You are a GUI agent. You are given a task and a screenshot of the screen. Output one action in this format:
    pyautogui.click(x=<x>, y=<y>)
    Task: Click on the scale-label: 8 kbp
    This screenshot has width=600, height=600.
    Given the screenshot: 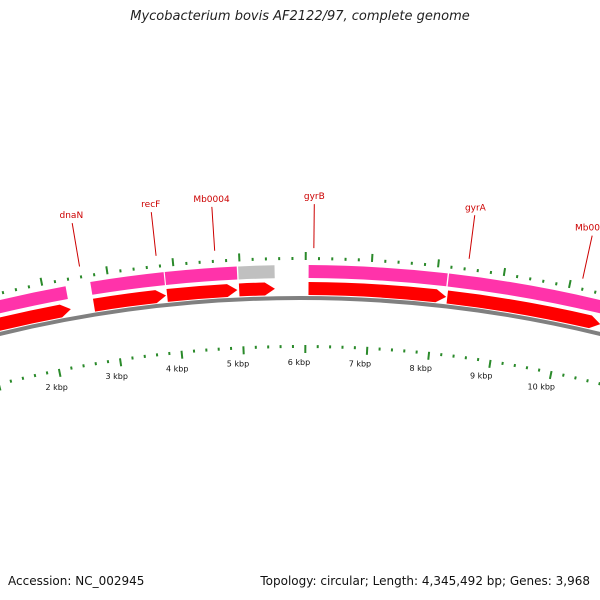 What is the action you would take?
    pyautogui.click(x=421, y=368)
    